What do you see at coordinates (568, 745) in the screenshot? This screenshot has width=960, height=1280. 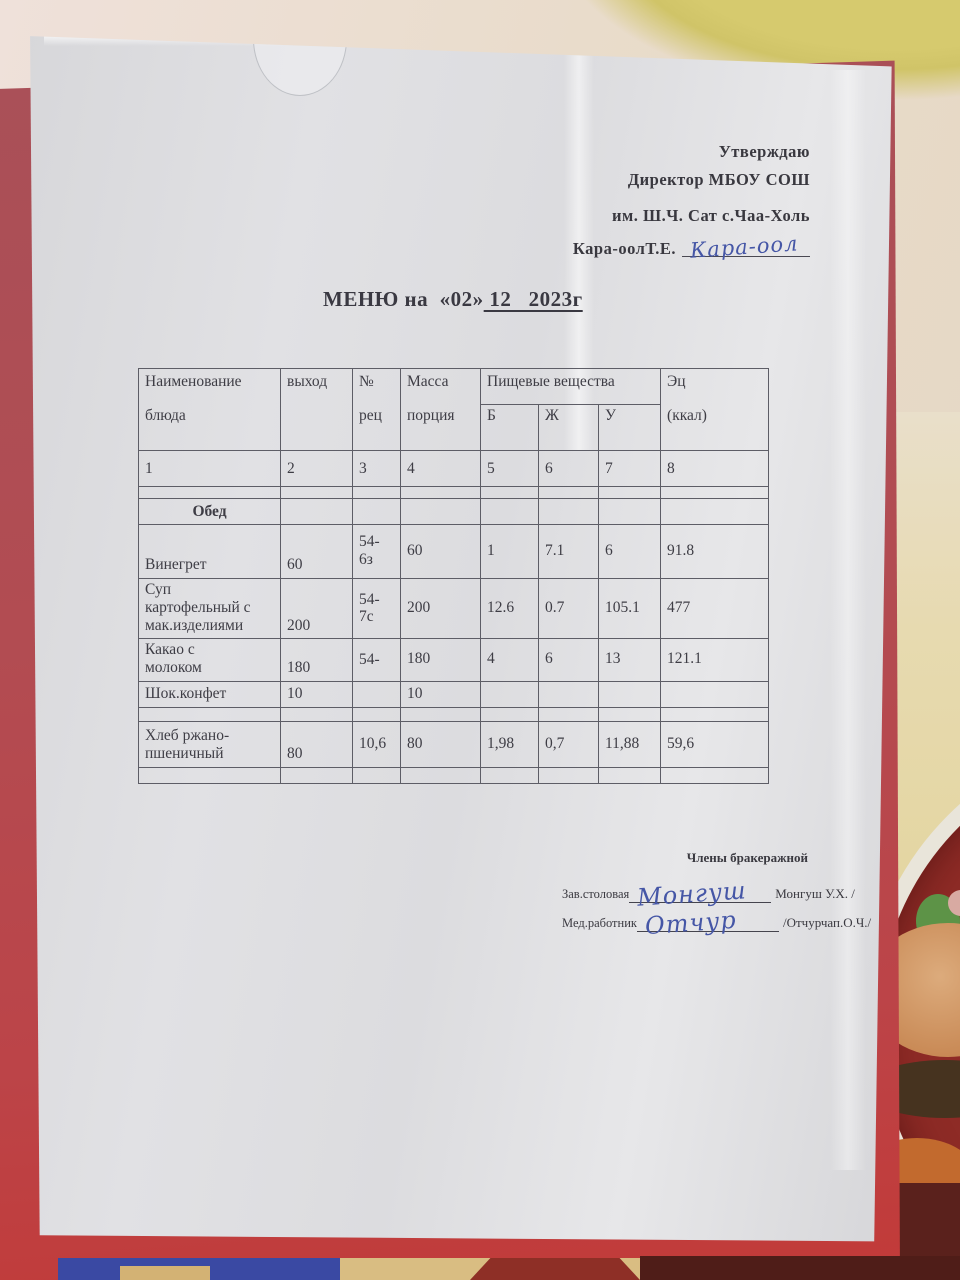 I see `table-cell: 0,7` at bounding box center [568, 745].